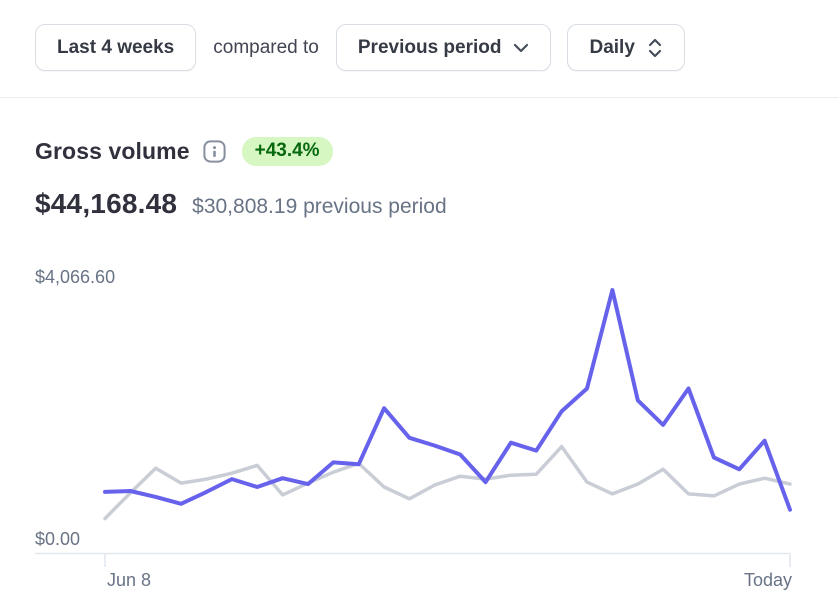  I want to click on x-axis-start-label: Jun 8, so click(129, 580).